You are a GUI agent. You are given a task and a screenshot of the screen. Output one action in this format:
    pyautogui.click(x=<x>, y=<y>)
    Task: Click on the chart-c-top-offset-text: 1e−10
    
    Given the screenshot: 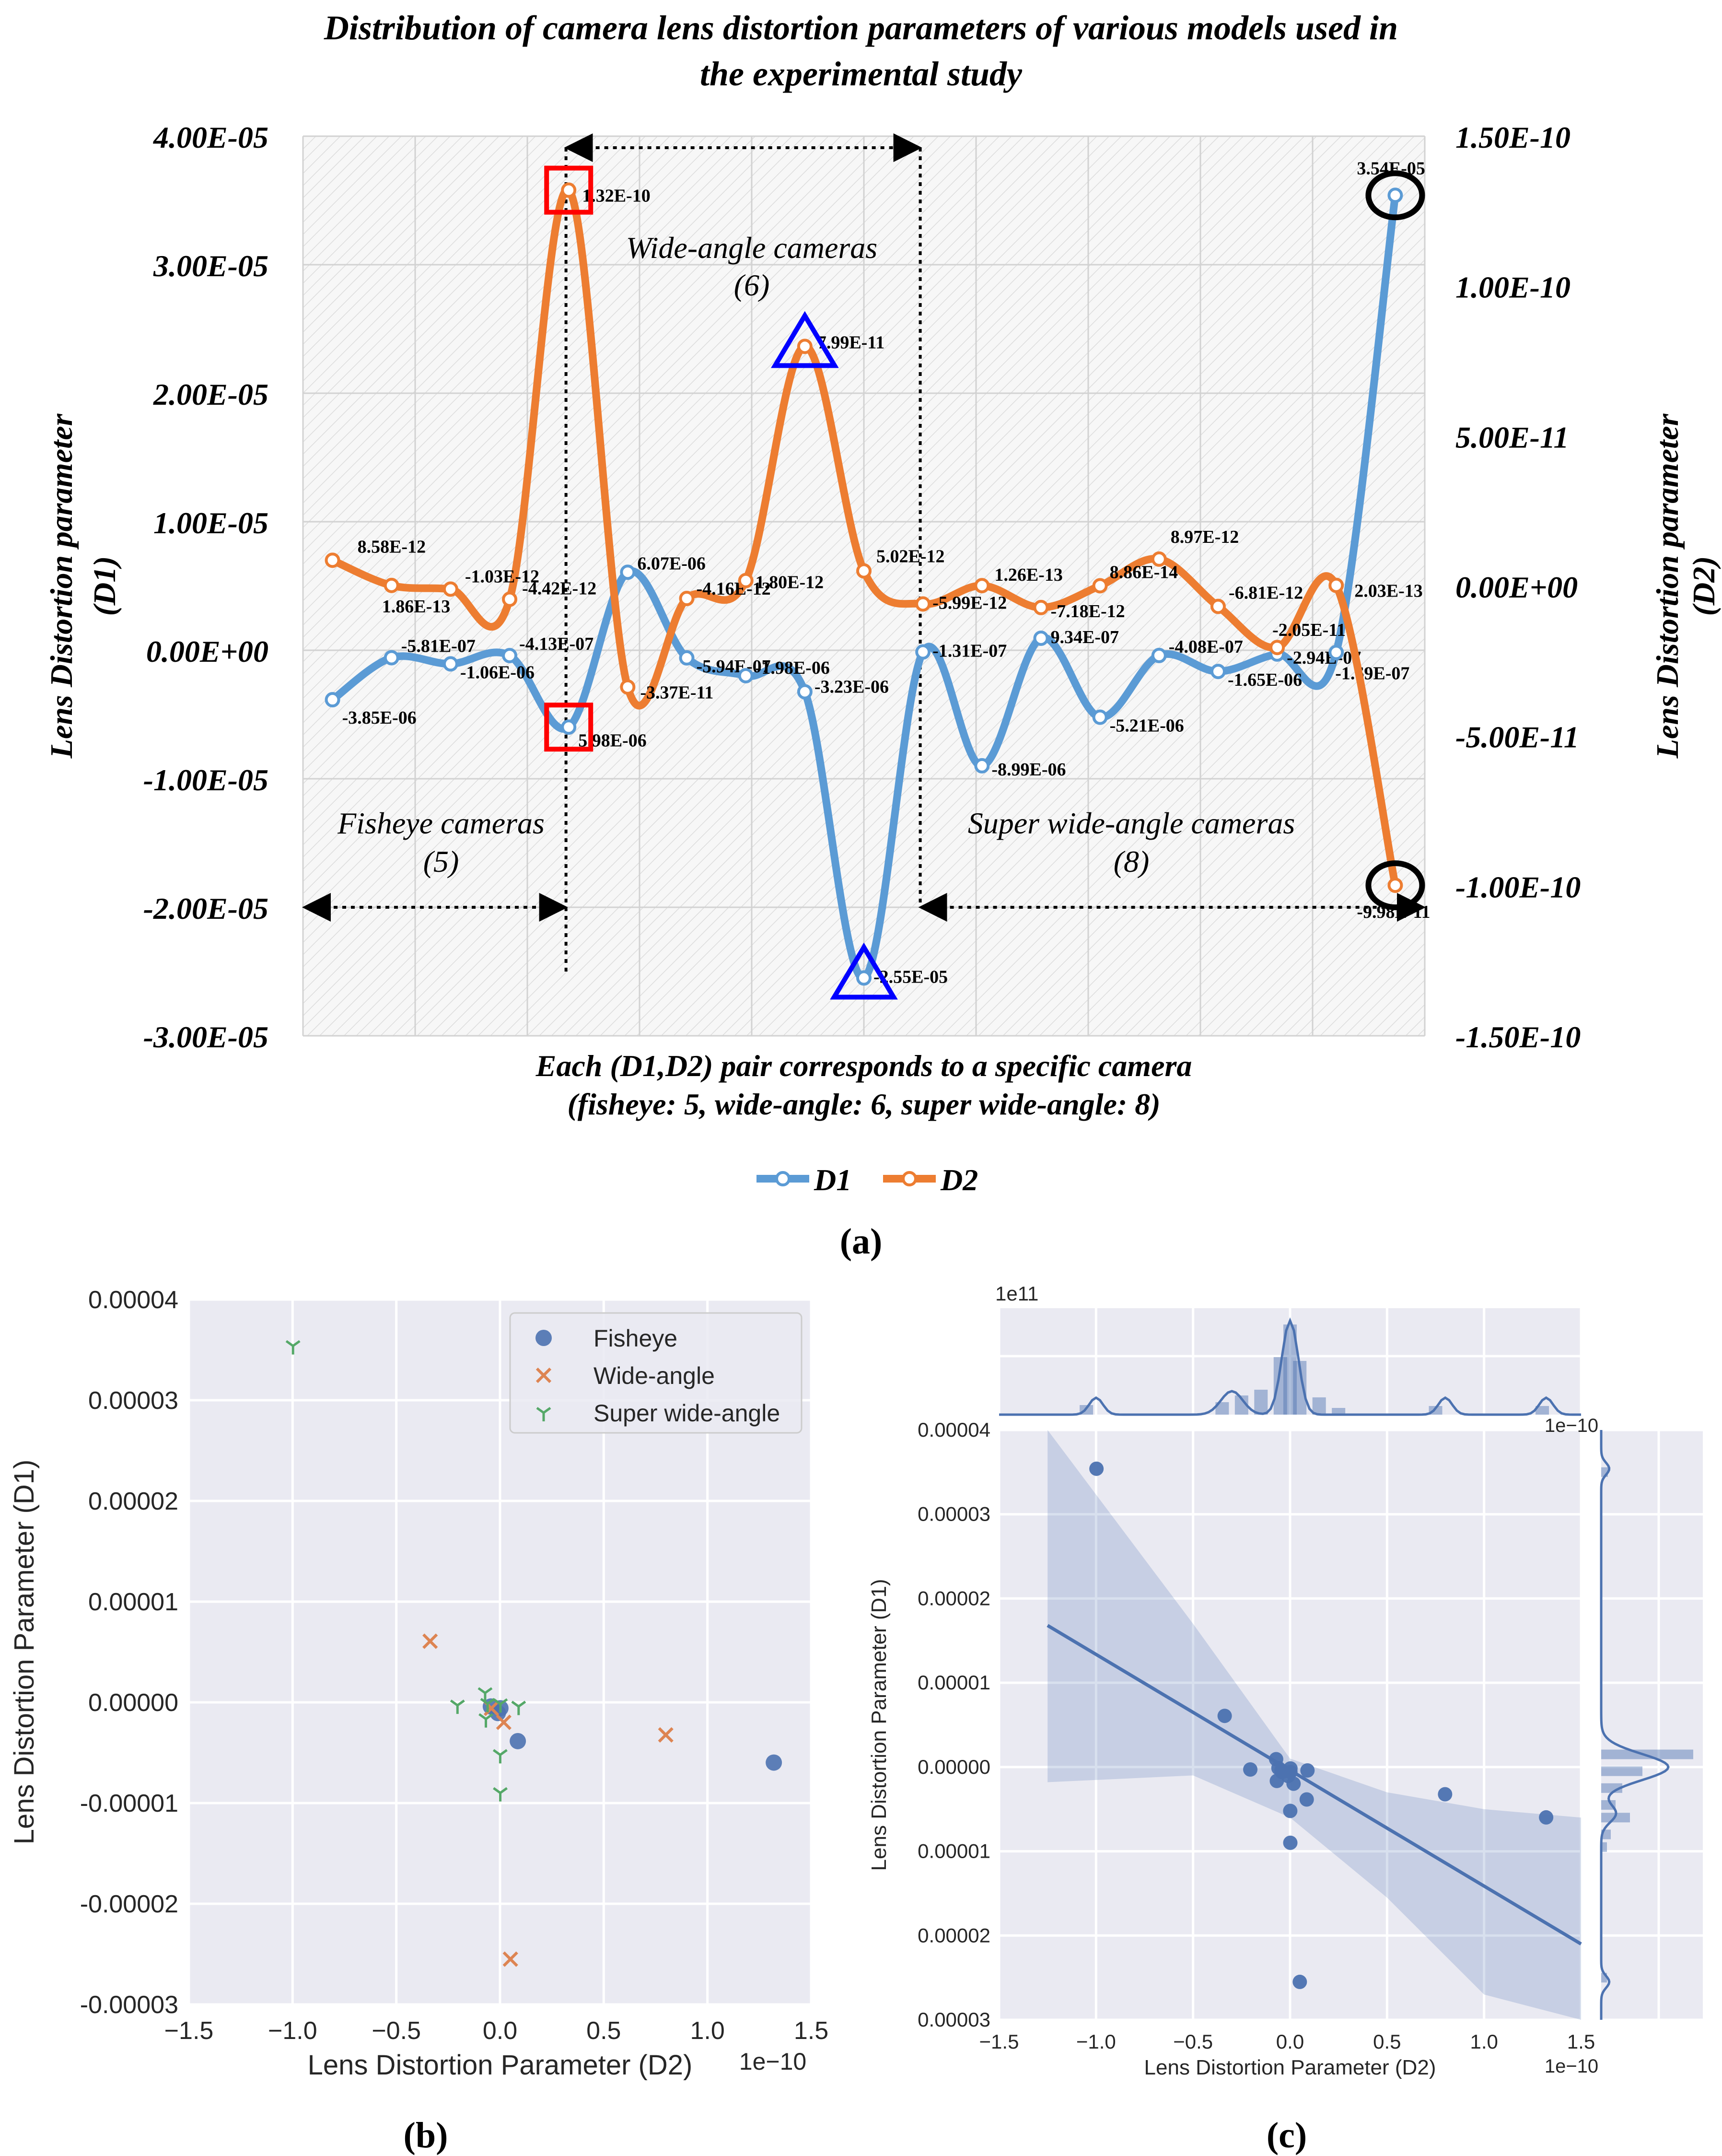 What is the action you would take?
    pyautogui.click(x=1572, y=1425)
    